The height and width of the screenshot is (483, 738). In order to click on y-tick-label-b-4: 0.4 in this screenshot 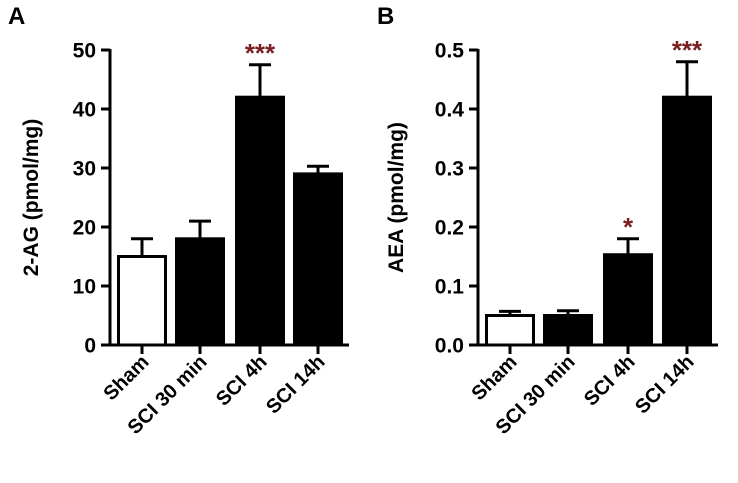, I will do `click(450, 110)`.